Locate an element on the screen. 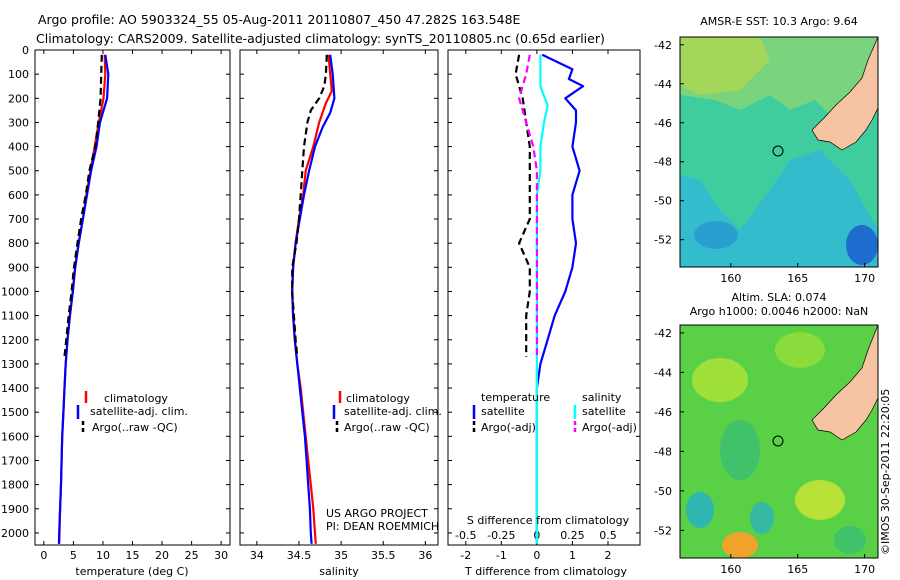  x-tick-label: -1 is located at coordinates (501, 555).